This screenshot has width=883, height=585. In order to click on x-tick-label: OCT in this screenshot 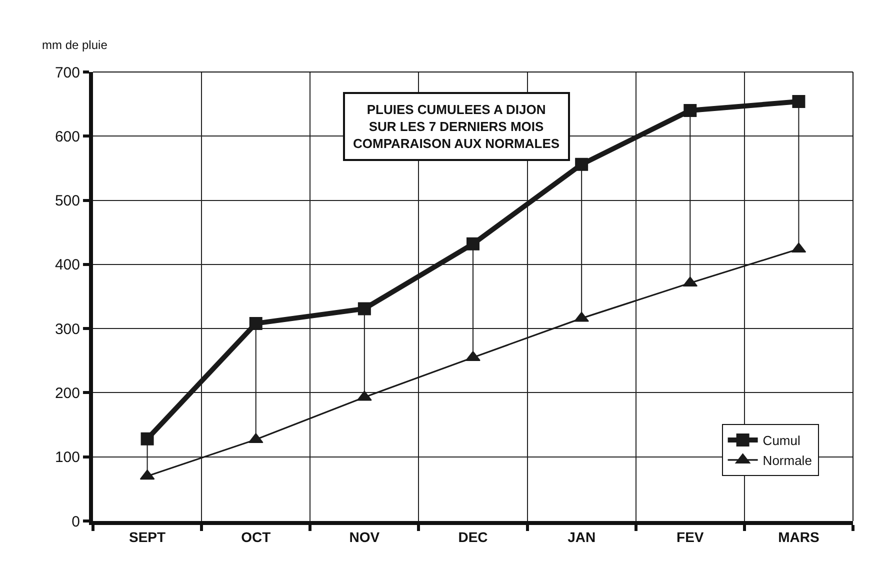, I will do `click(256, 536)`.